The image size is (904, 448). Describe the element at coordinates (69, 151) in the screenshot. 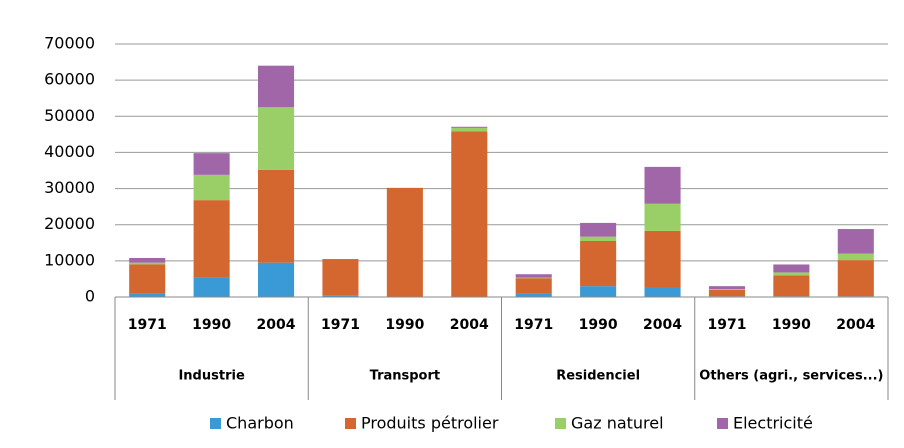

I see `y-tick-label: 40000` at that location.